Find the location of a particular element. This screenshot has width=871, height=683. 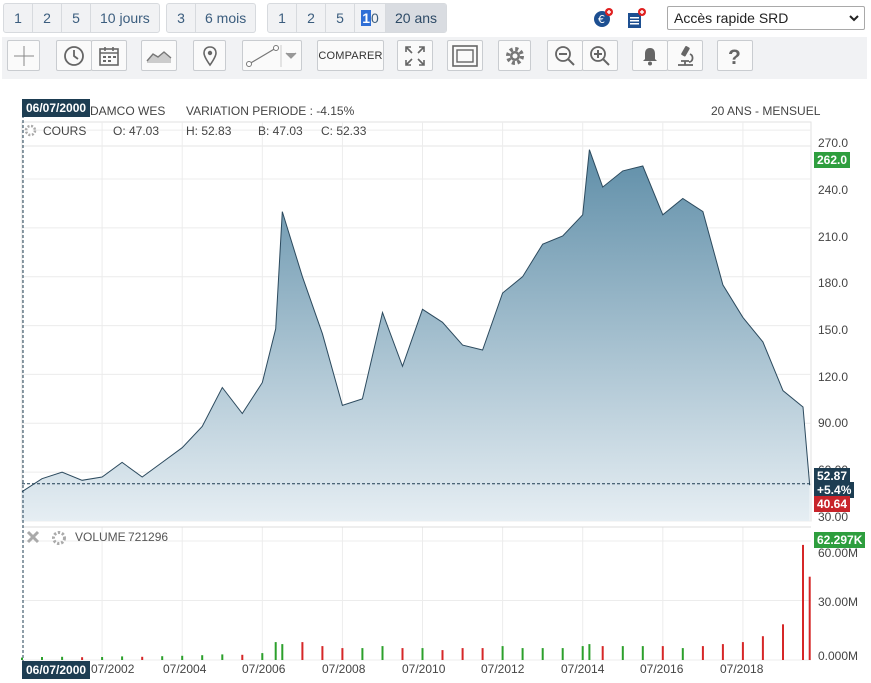

currency-add-icon: € is located at coordinates (603, 18).